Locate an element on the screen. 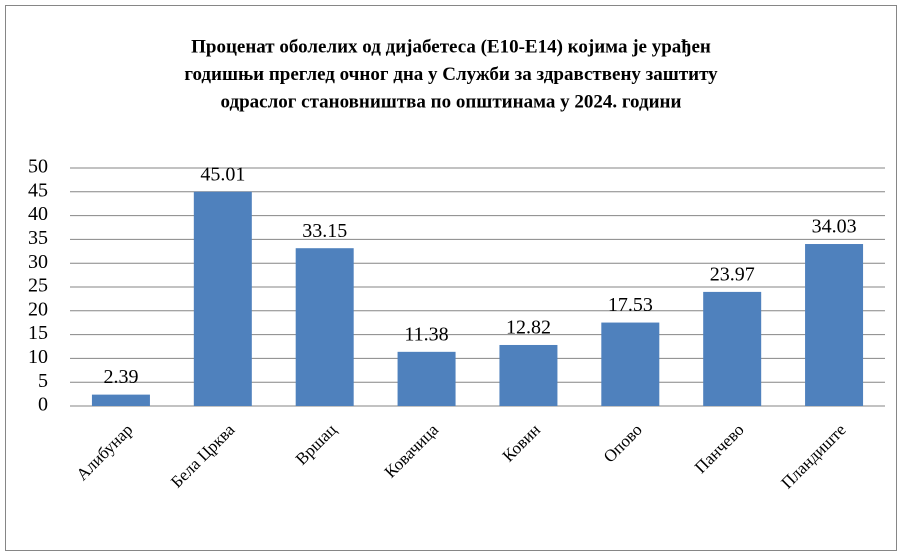 Image resolution: width=902 pixels, height=556 pixels. y-tick-label: 45 is located at coordinates (38, 190).